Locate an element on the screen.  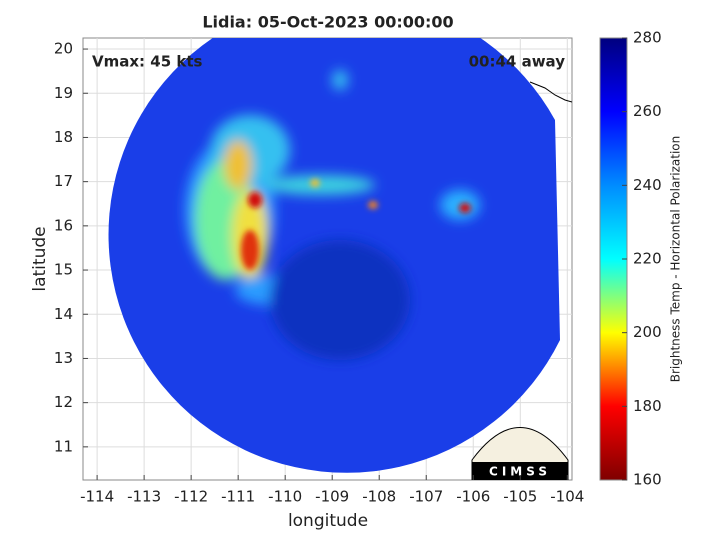
colorbar-tick-label: 280 is located at coordinates (647, 38).